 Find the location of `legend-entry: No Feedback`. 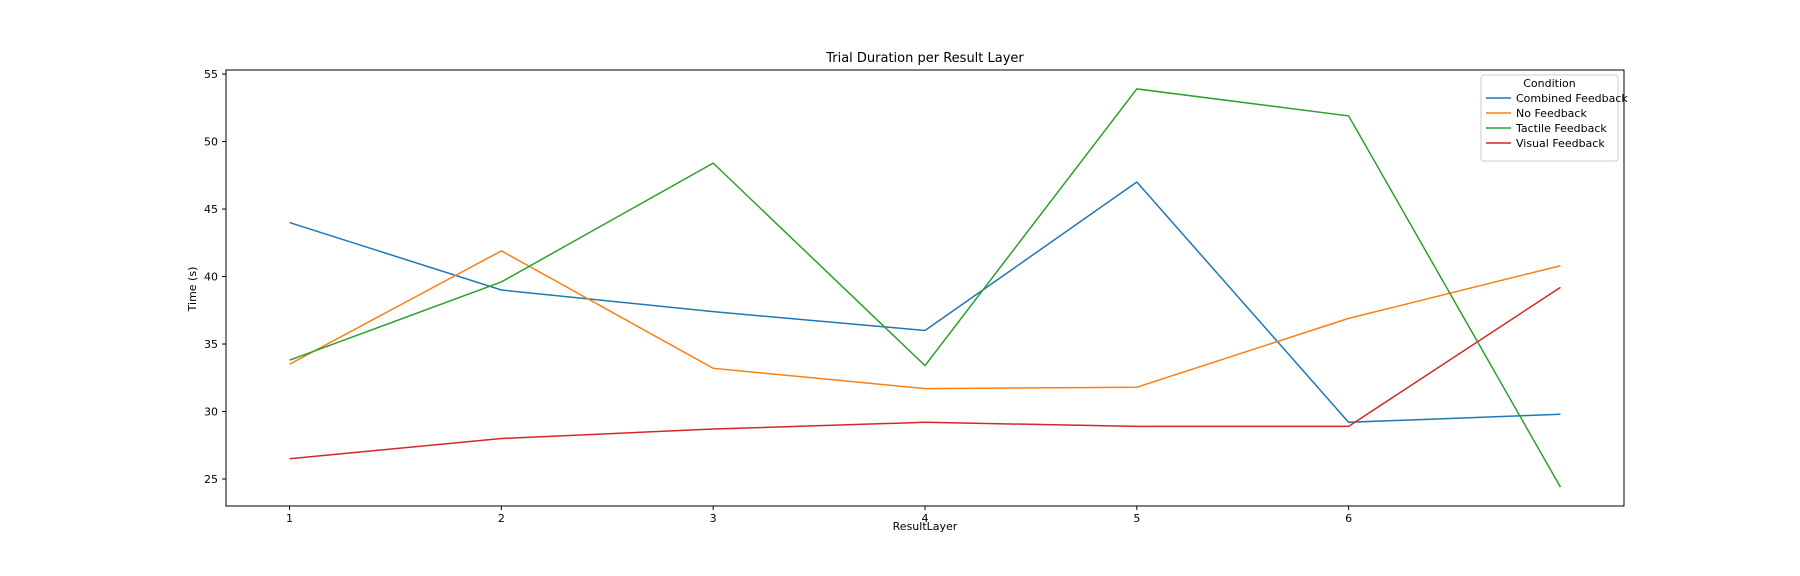

legend-entry: No Feedback is located at coordinates (1551, 113).